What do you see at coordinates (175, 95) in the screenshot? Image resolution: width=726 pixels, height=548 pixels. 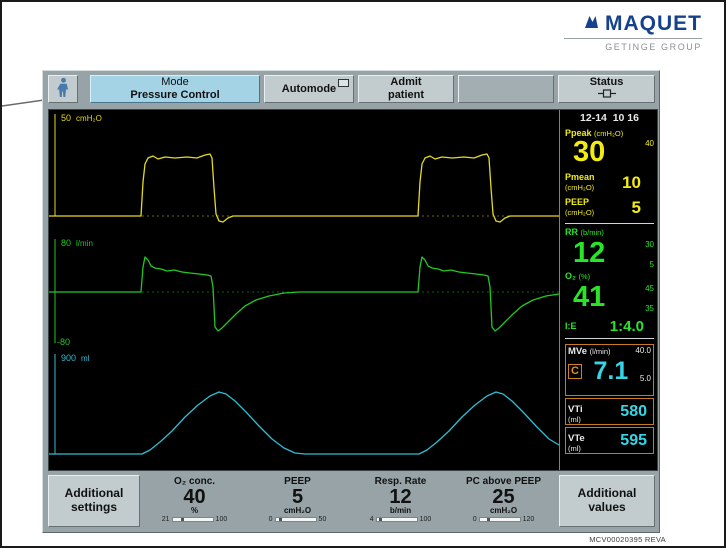 I see `mode-value: Pressure Control` at bounding box center [175, 95].